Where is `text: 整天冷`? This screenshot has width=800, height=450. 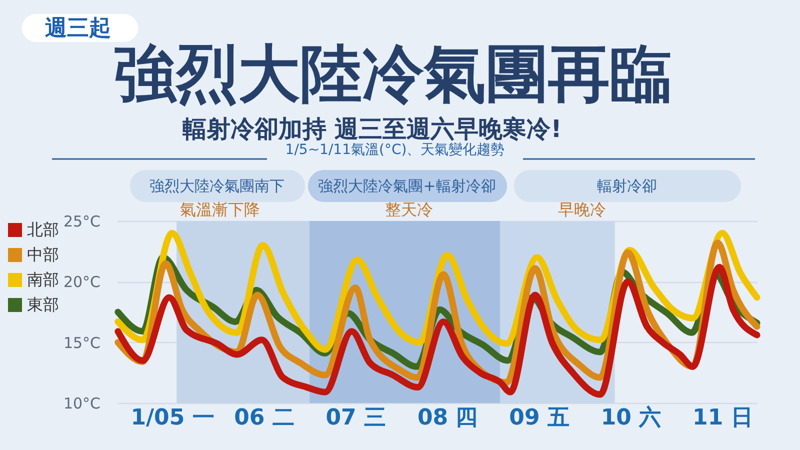 text: 整天冷 is located at coordinates (409, 209).